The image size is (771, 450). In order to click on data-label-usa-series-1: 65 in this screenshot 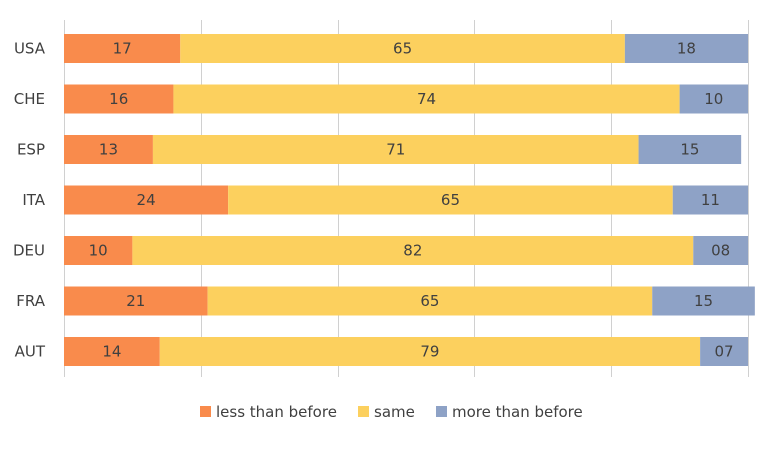, I will do `click(402, 49)`.